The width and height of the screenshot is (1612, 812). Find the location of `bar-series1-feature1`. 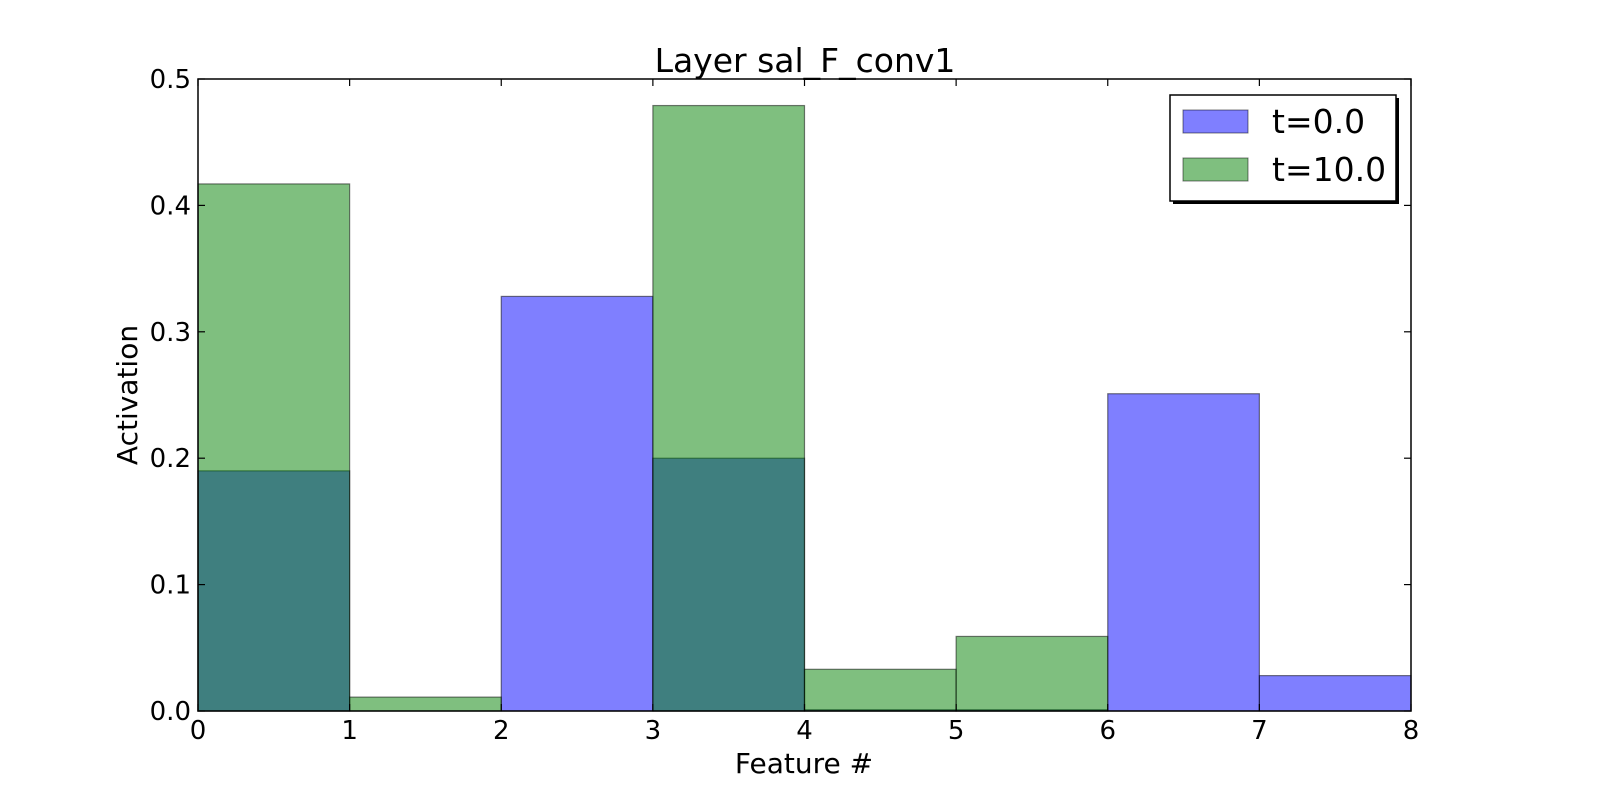

bar-series1-feature1 is located at coordinates (425, 704).